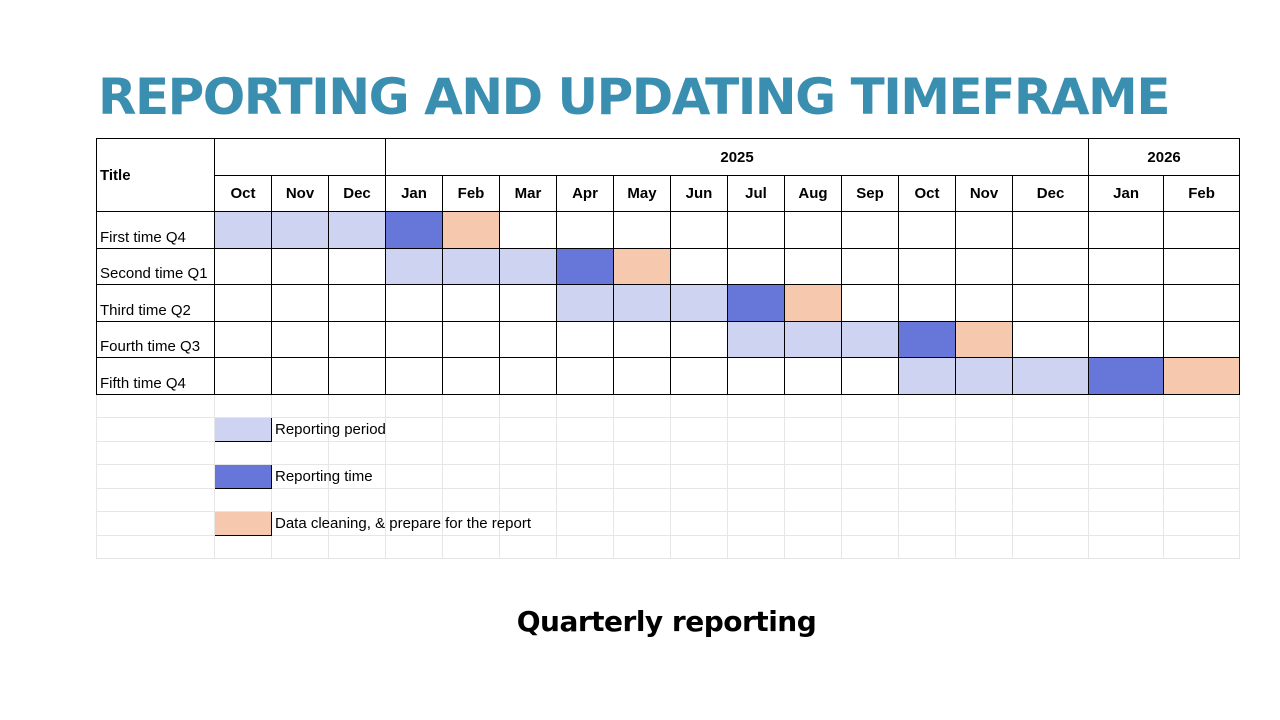 The height and width of the screenshot is (720, 1280). What do you see at coordinates (1051, 193) in the screenshot?
I see `month-header: Dec` at bounding box center [1051, 193].